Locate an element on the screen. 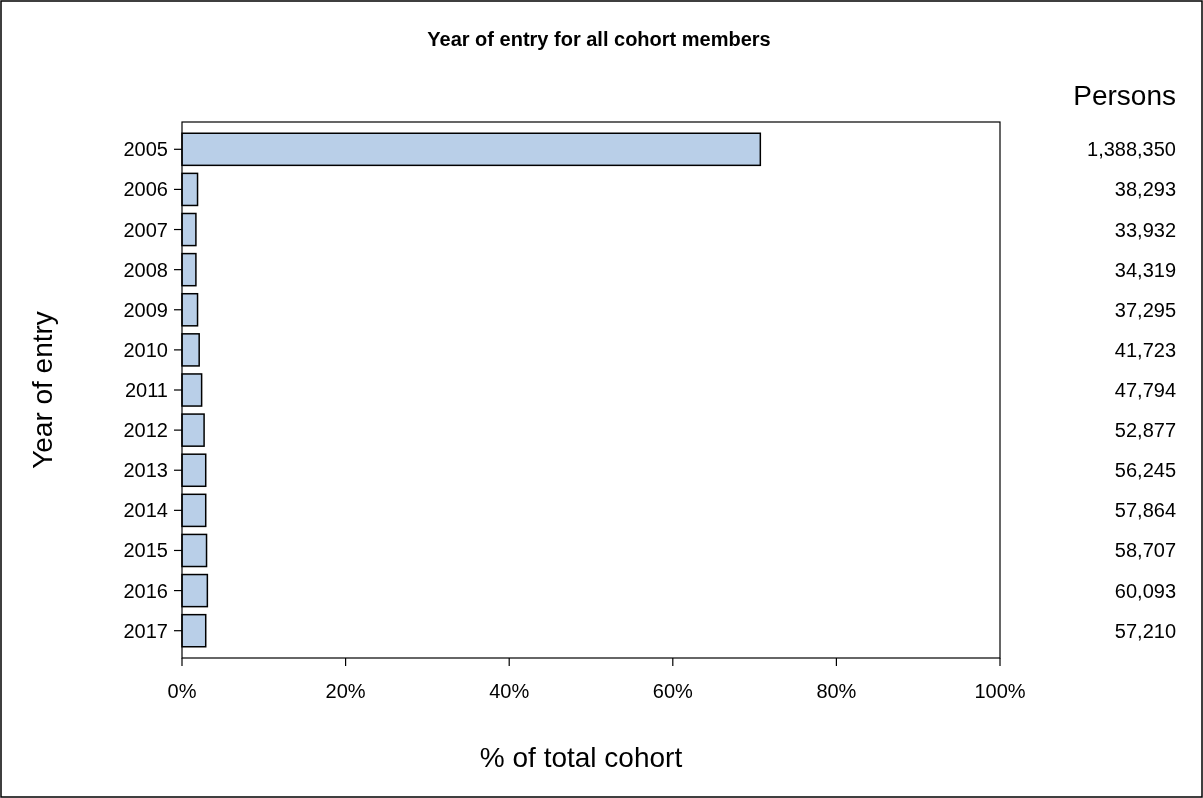 This screenshot has width=1203, height=798. y-tick-label: 2017 is located at coordinates (145, 630).